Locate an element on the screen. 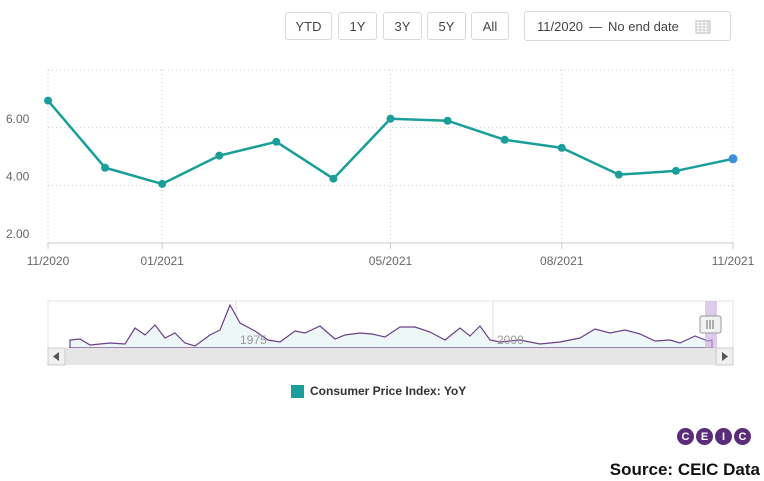 Image resolution: width=764 pixels, height=481 pixels. logo-letter: E is located at coordinates (704, 436).